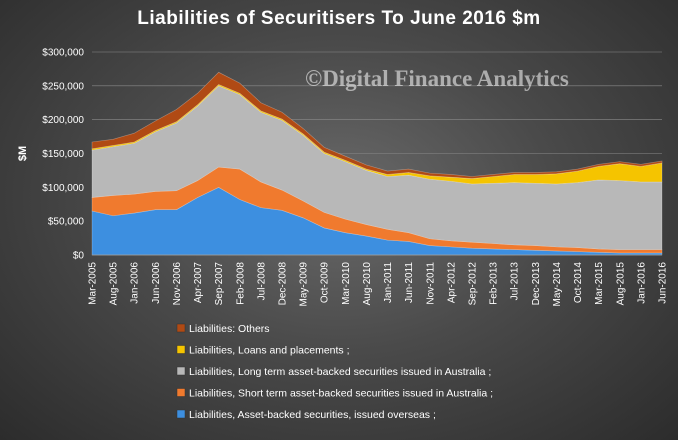 The height and width of the screenshot is (440, 678). Describe the element at coordinates (240, 283) in the screenshot. I see `x-tick-label: Feb-2008` at that location.